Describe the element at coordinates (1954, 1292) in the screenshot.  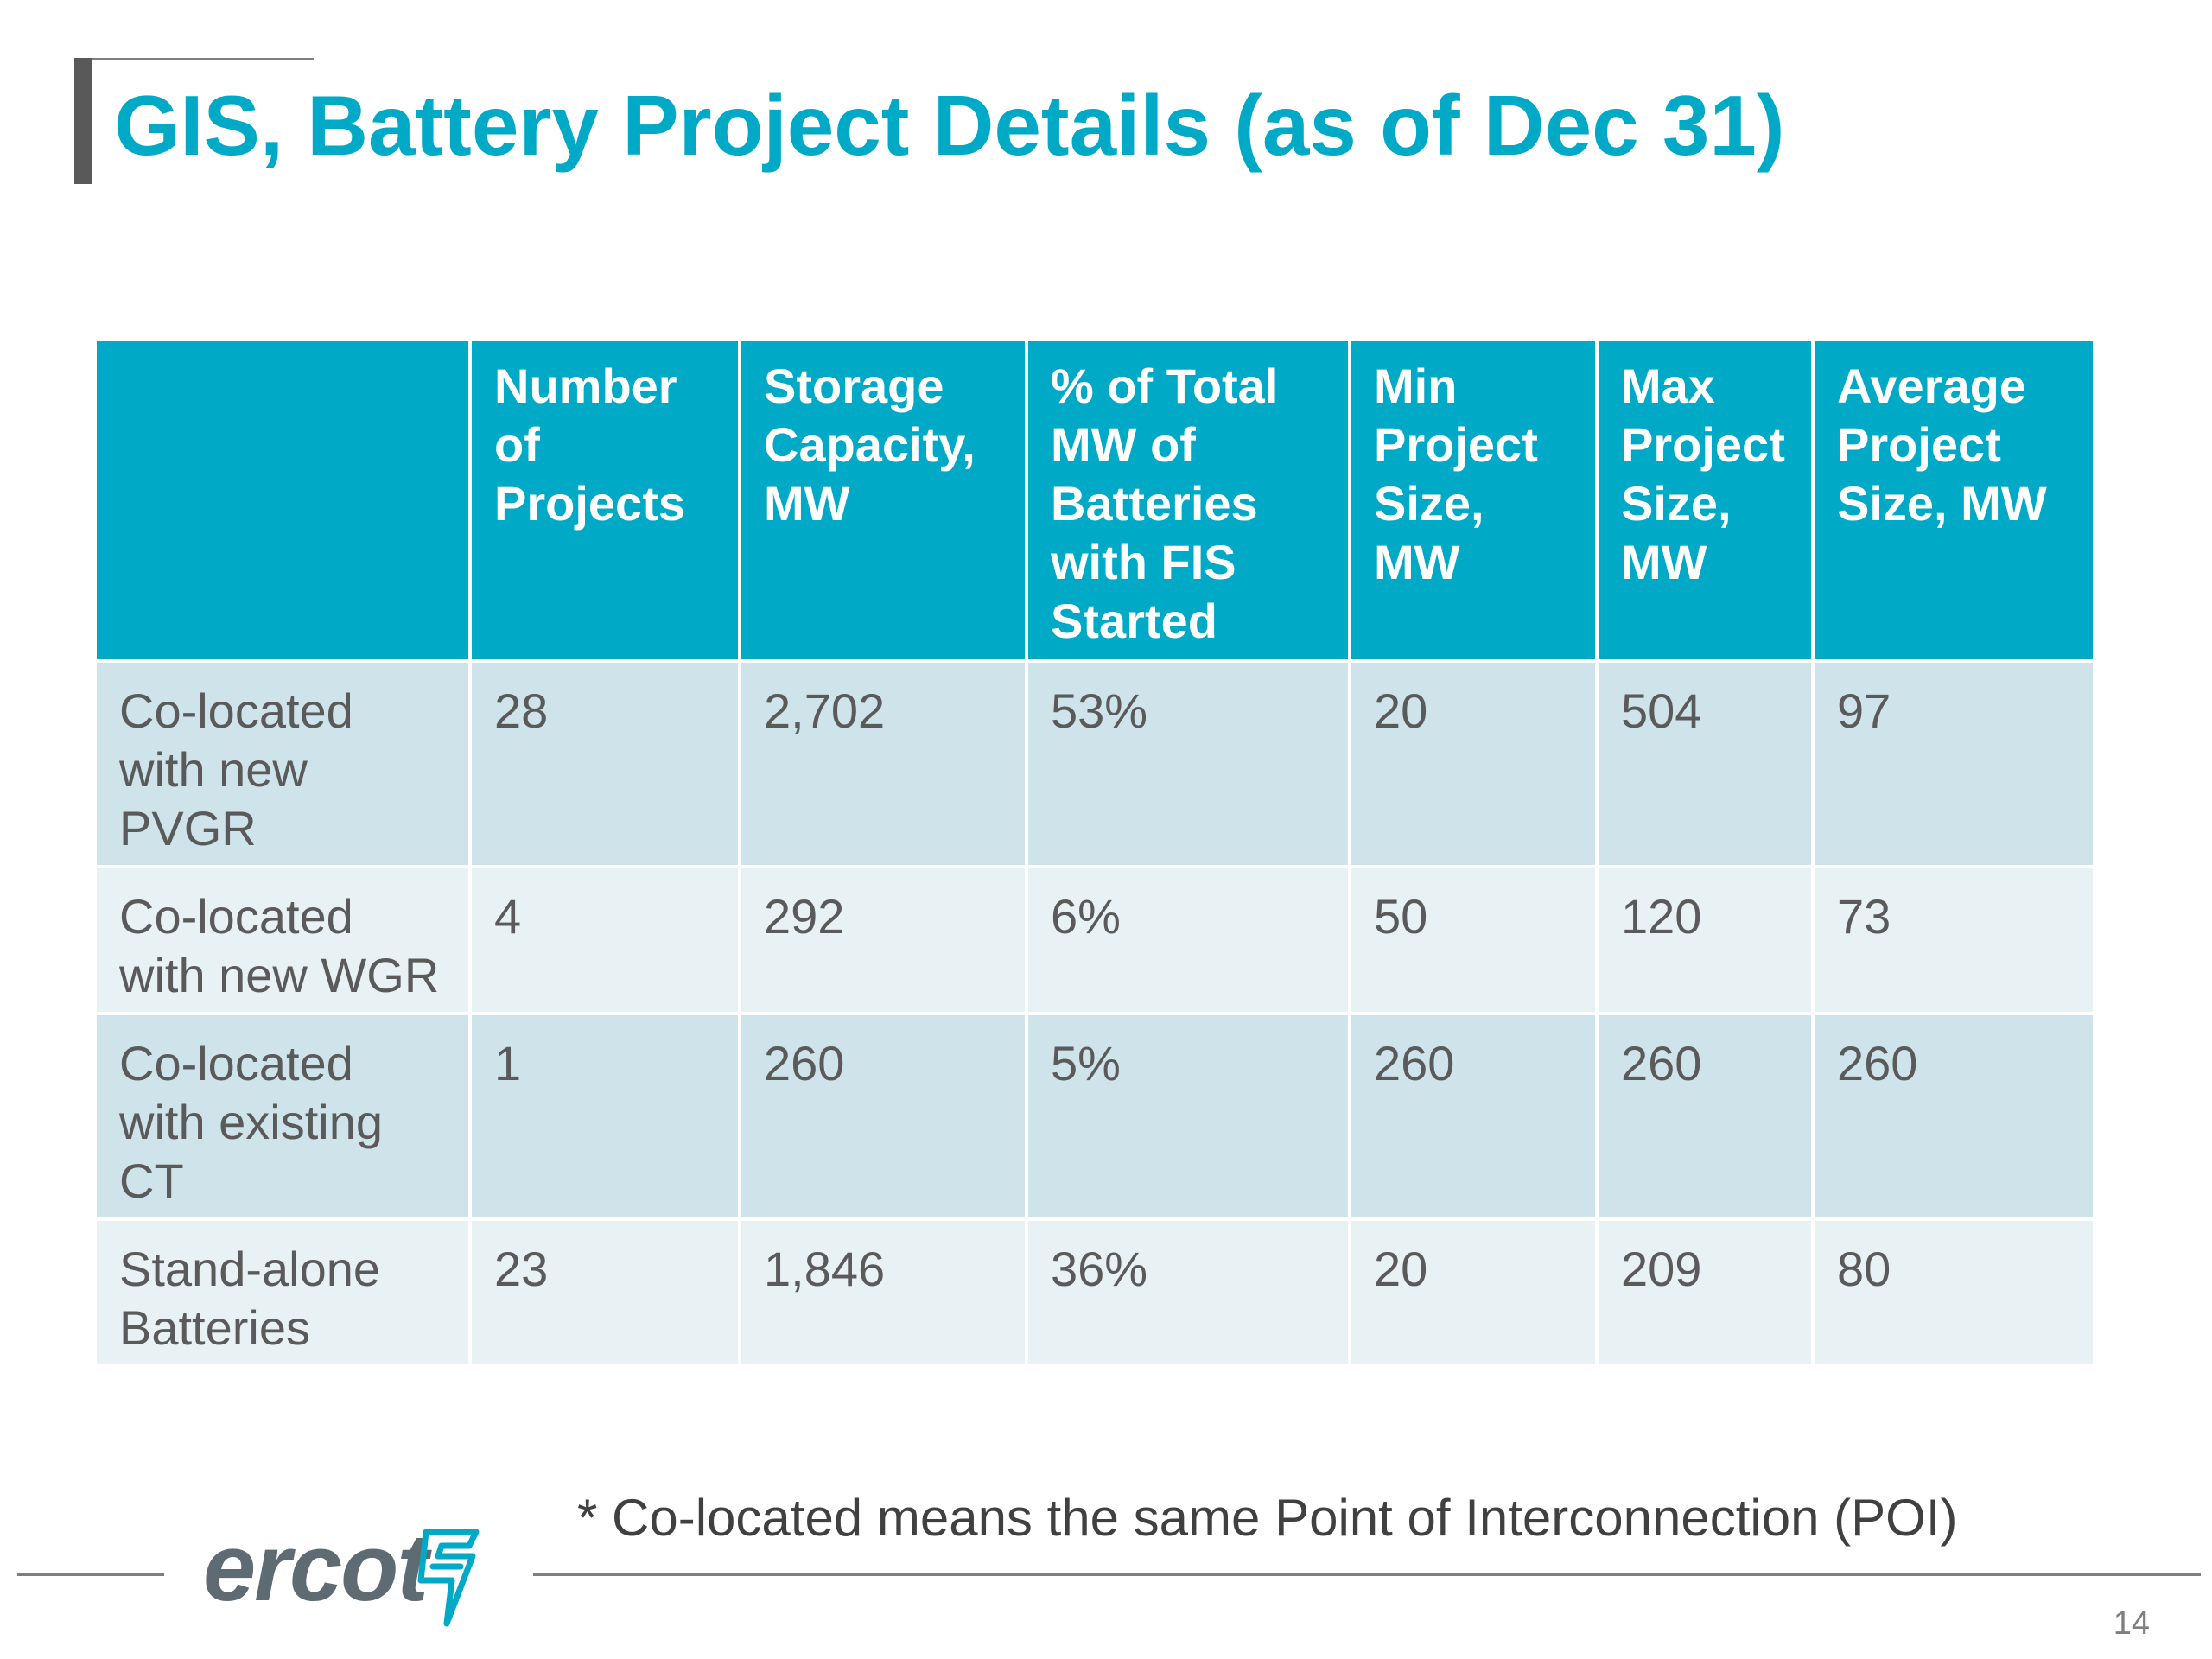
I see `table-cell: 80` at that location.